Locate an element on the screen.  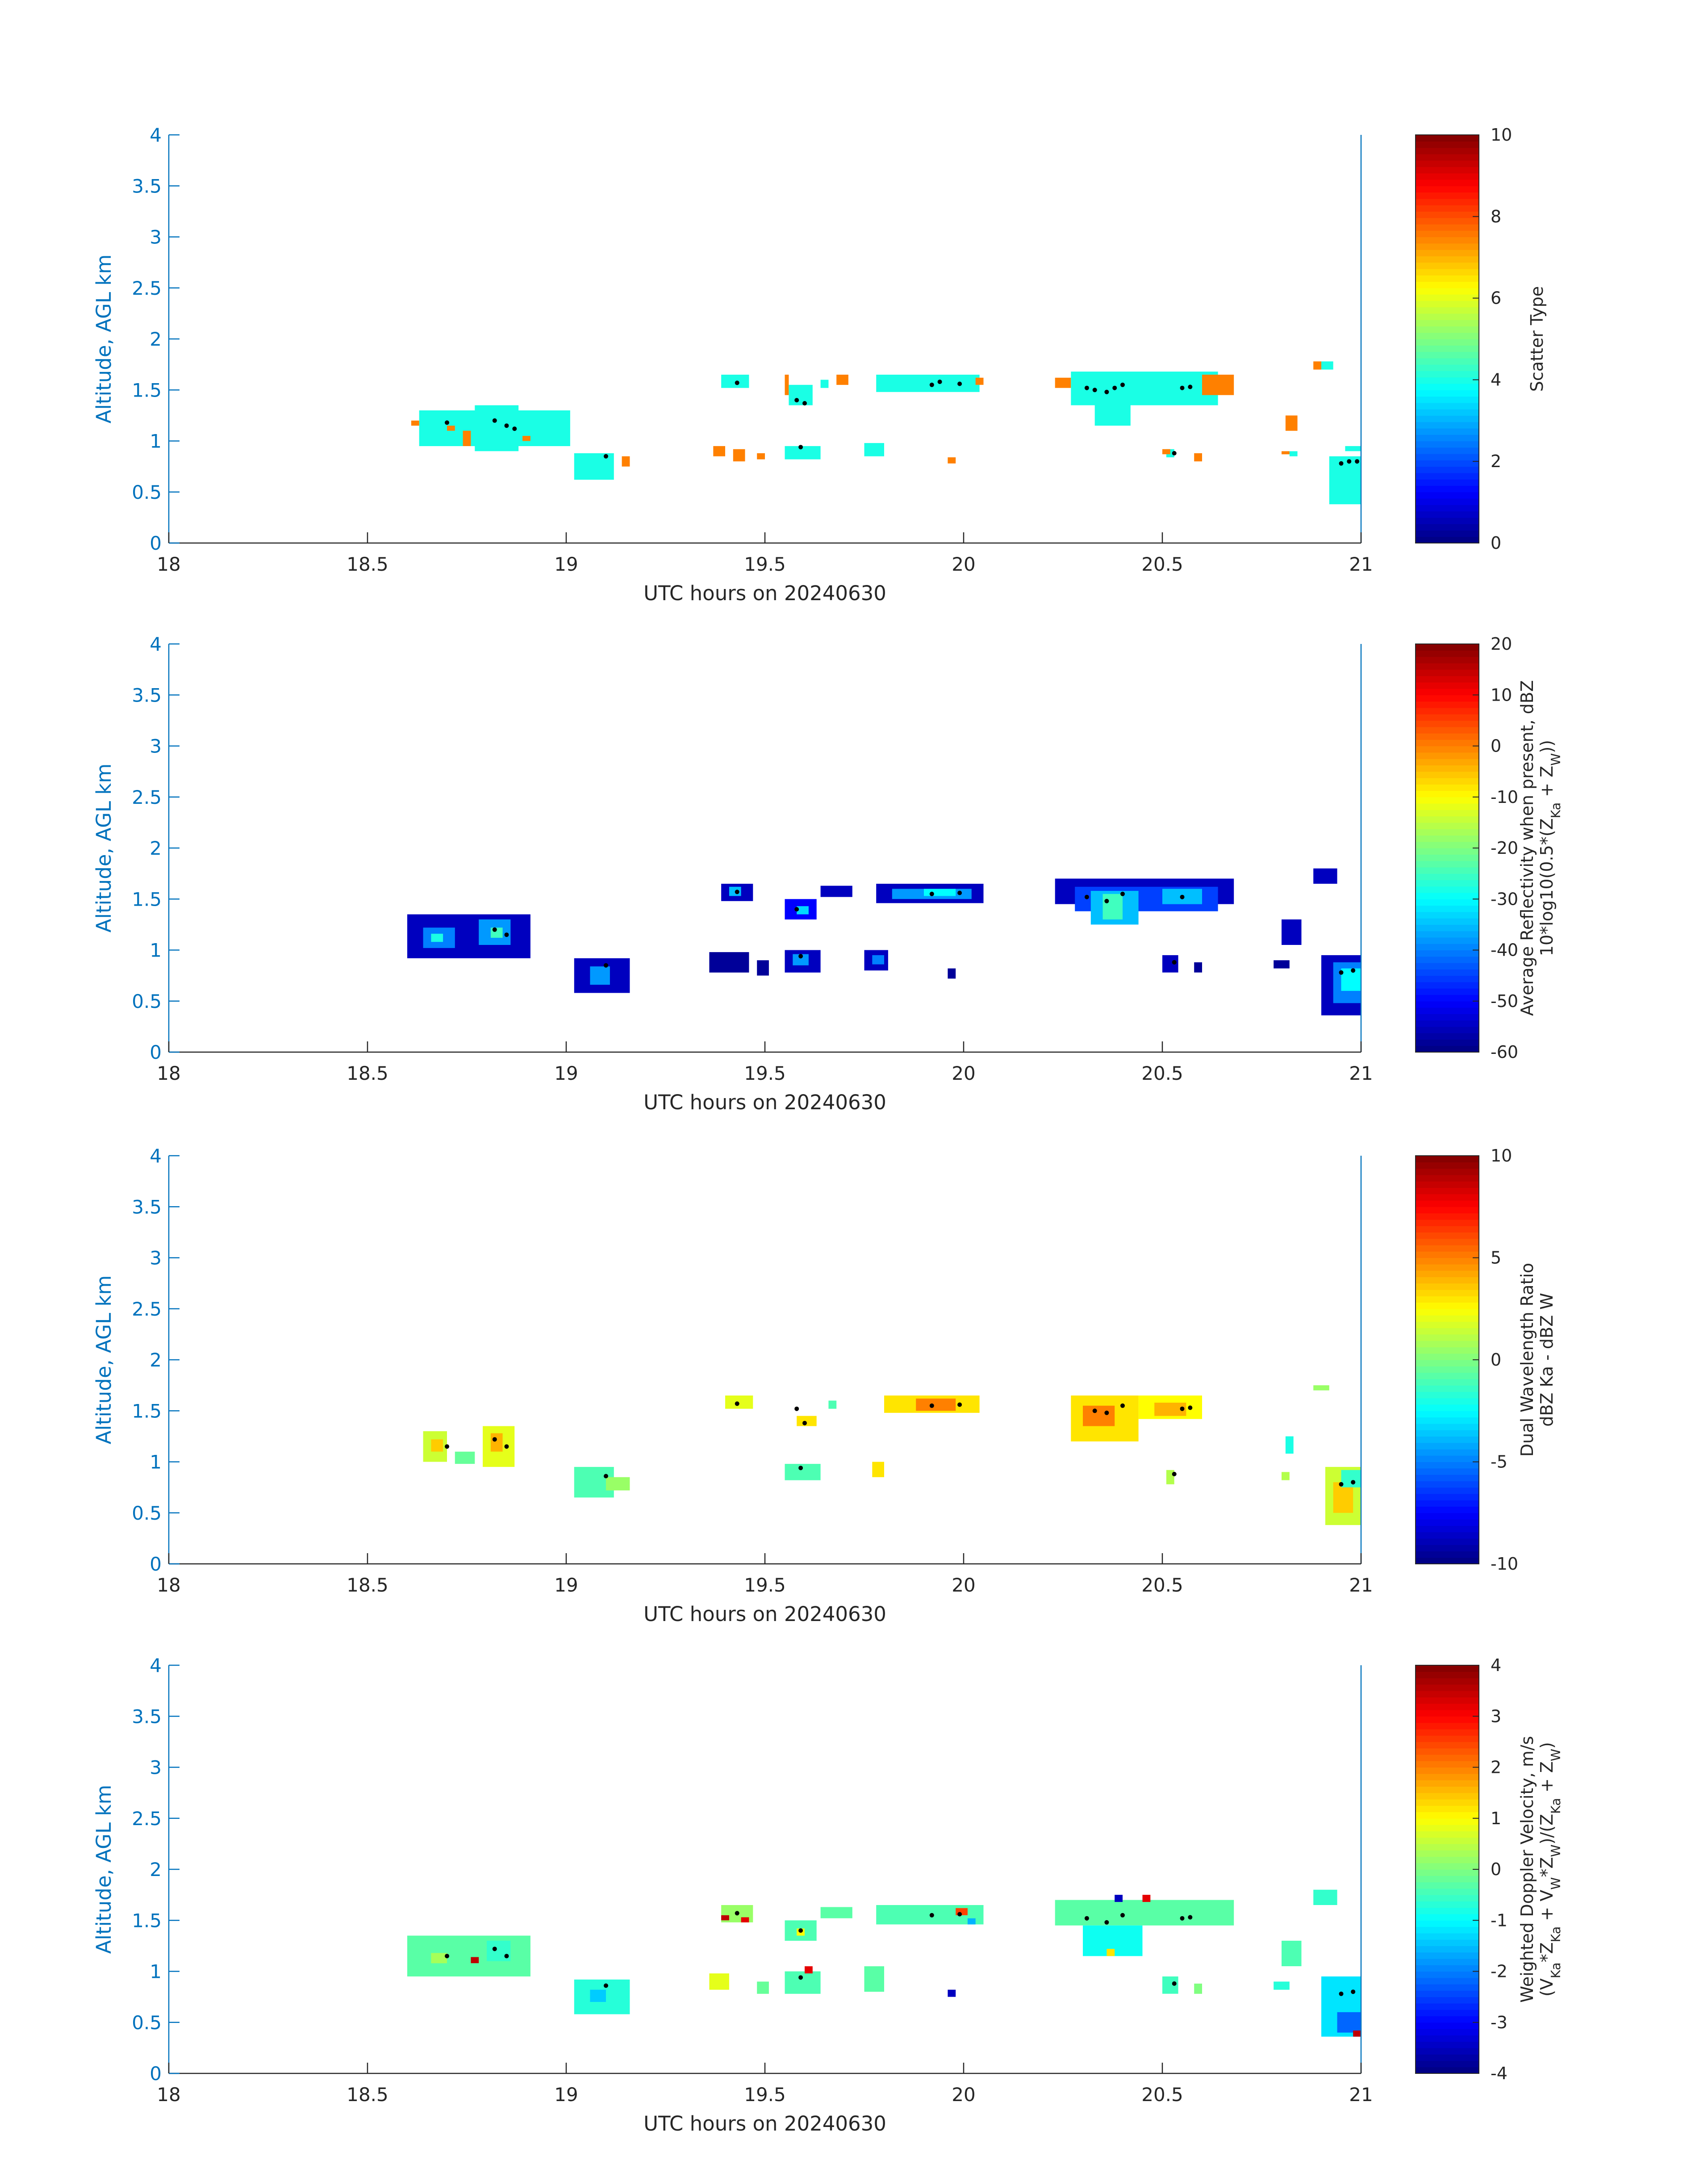
colorbar-frame is located at coordinates (1447, 338).